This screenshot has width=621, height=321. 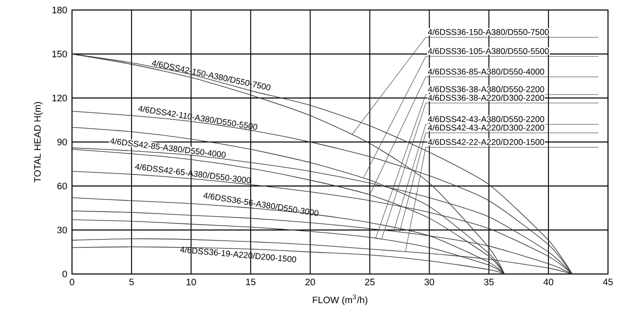 What do you see at coordinates (486, 71) in the screenshot?
I see `annotation: 4/6DSS36-85-A380/D550-4000` at bounding box center [486, 71].